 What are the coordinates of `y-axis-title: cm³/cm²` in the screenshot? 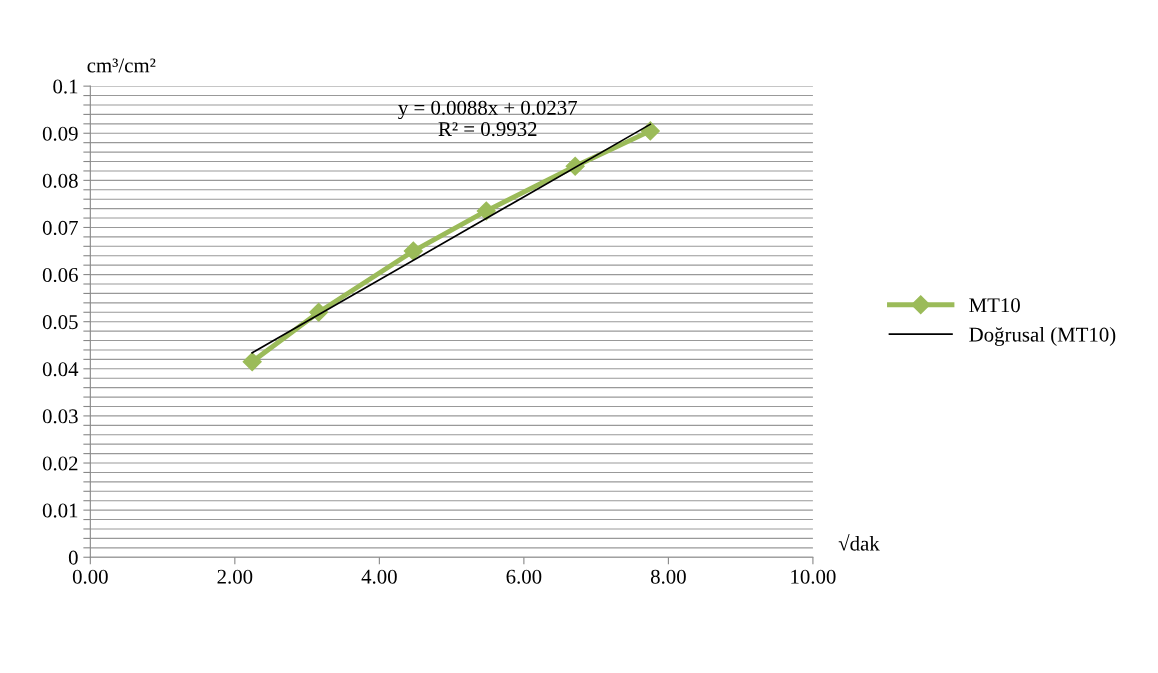 It's located at (121, 65).